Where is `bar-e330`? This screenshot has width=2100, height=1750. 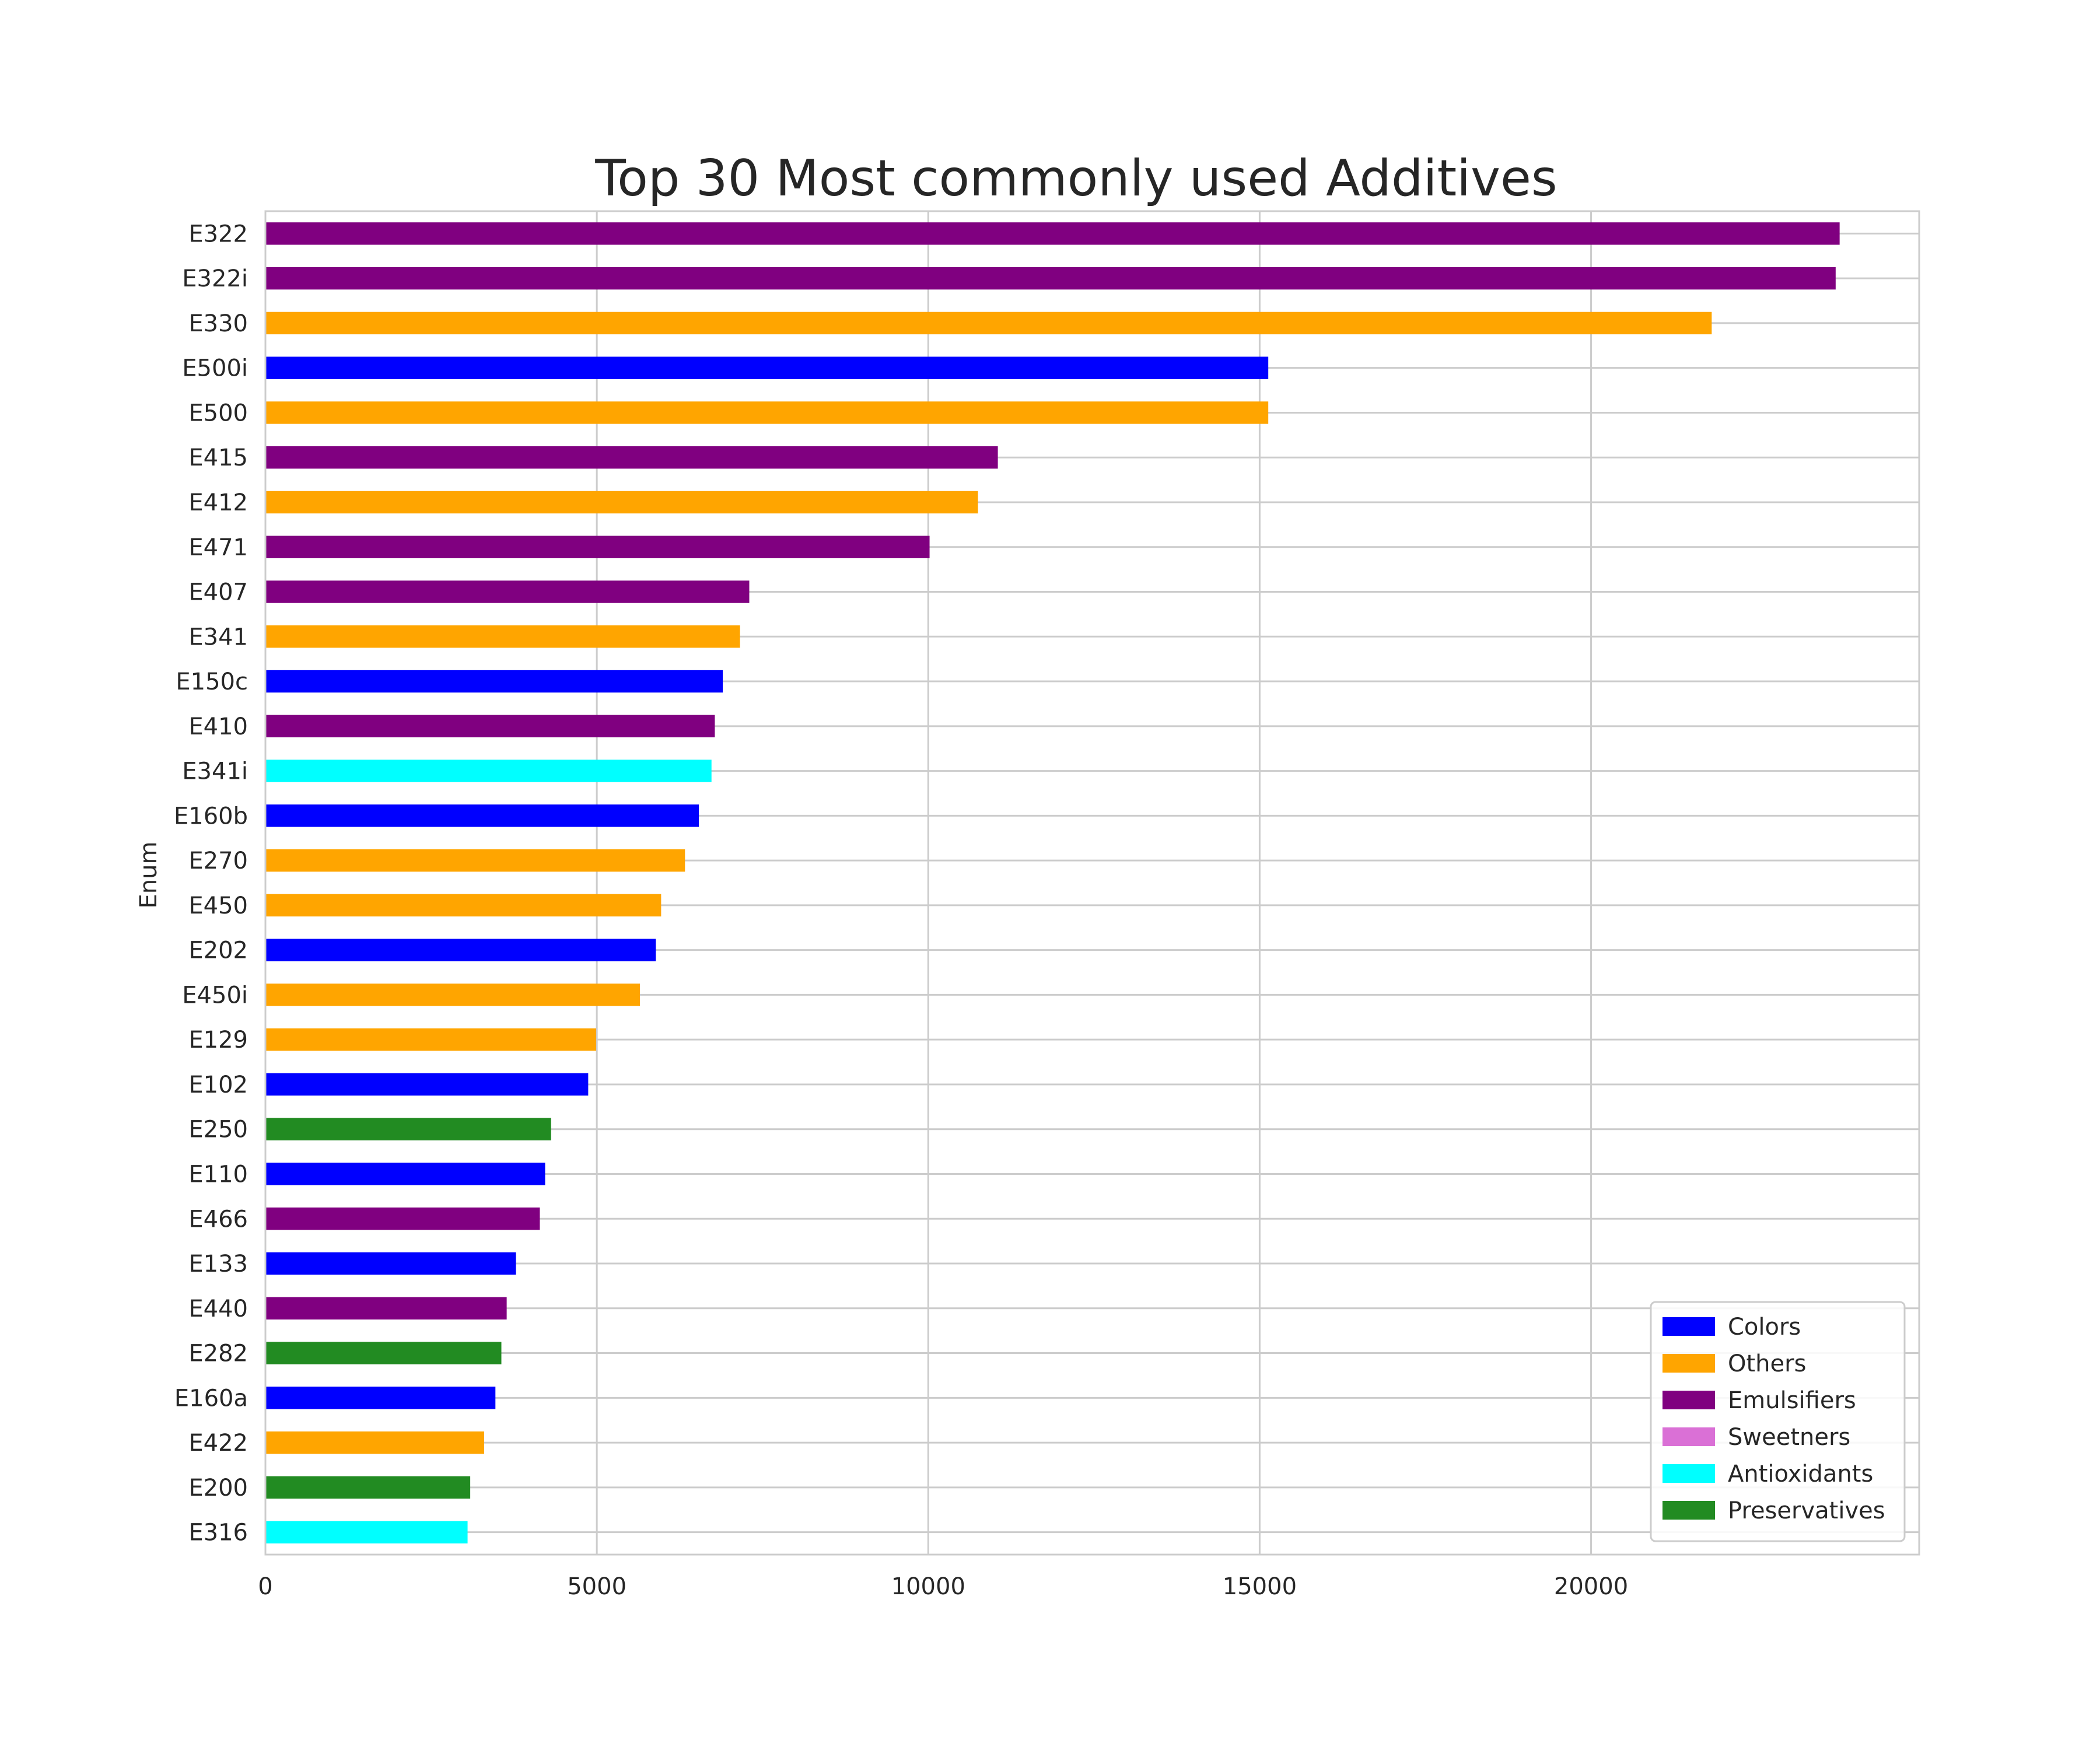 bar-e330 is located at coordinates (988, 323).